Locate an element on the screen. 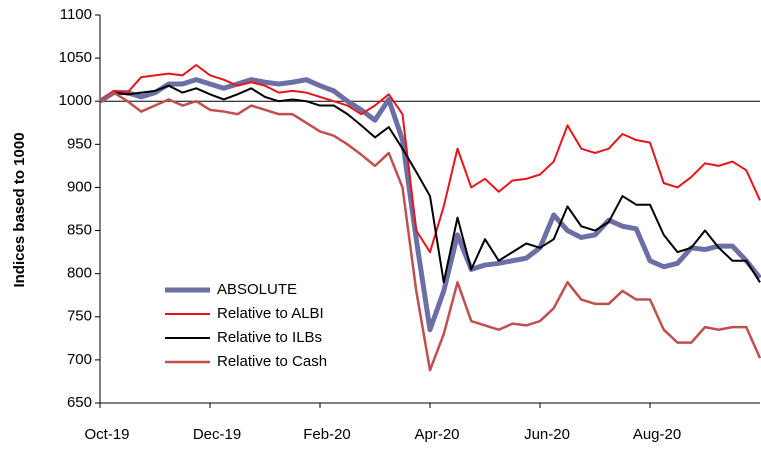 Image resolution: width=761 pixels, height=449 pixels. y-tick-label: 650 is located at coordinates (79, 402).